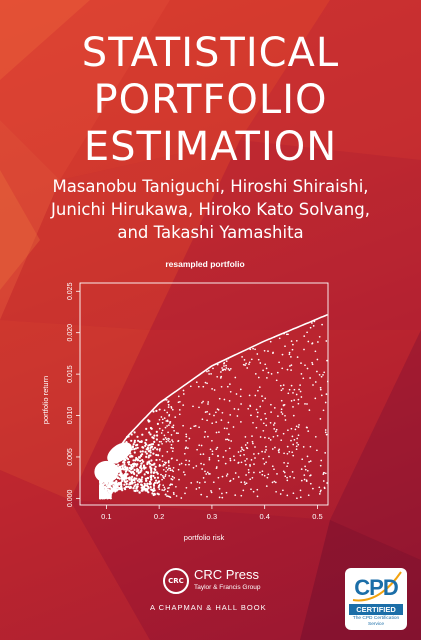 Image resolution: width=421 pixels, height=640 pixels. I want to click on cpd-service-line-2: Service, so click(376, 624).